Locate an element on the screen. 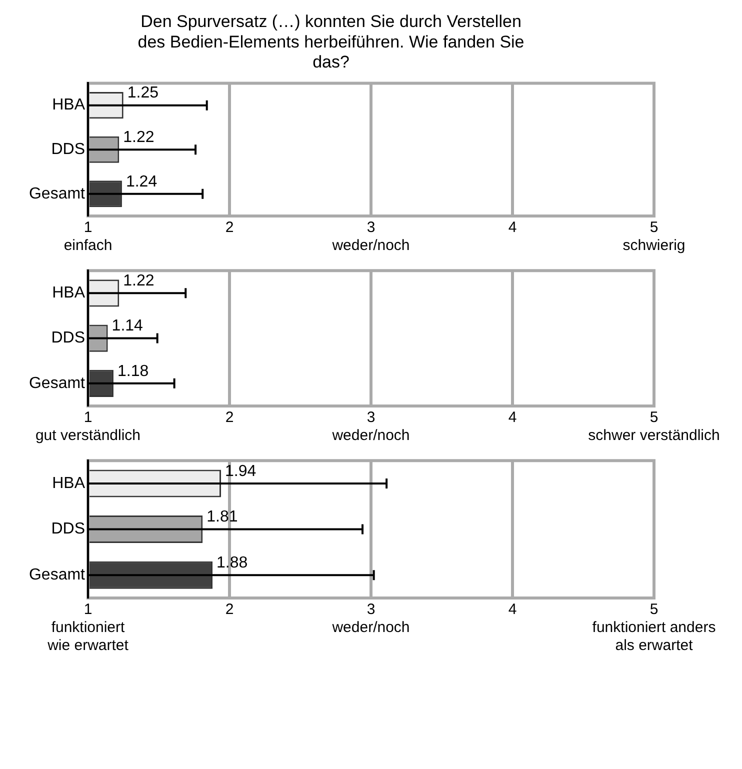 The height and width of the screenshot is (769, 742). data-label: 1.25 is located at coordinates (143, 93).